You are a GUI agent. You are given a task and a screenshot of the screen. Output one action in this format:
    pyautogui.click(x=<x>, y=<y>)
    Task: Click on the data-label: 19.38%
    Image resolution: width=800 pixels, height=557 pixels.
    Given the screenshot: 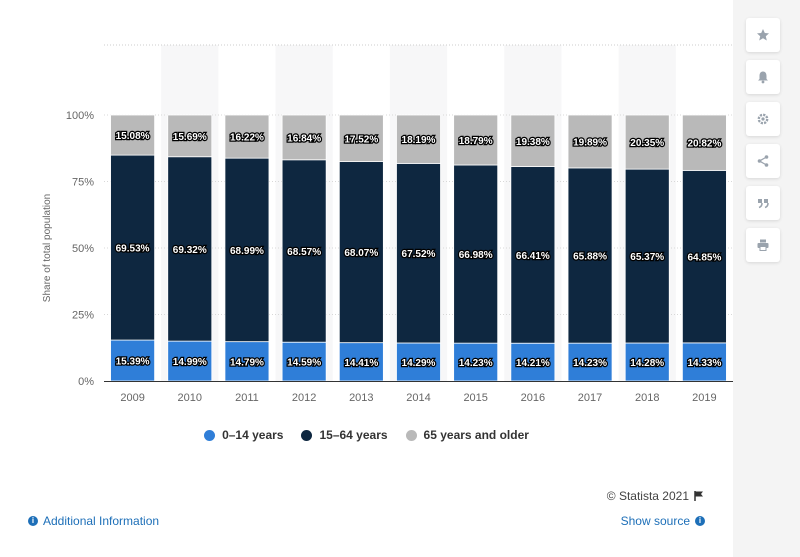 What is the action you would take?
    pyautogui.click(x=533, y=142)
    